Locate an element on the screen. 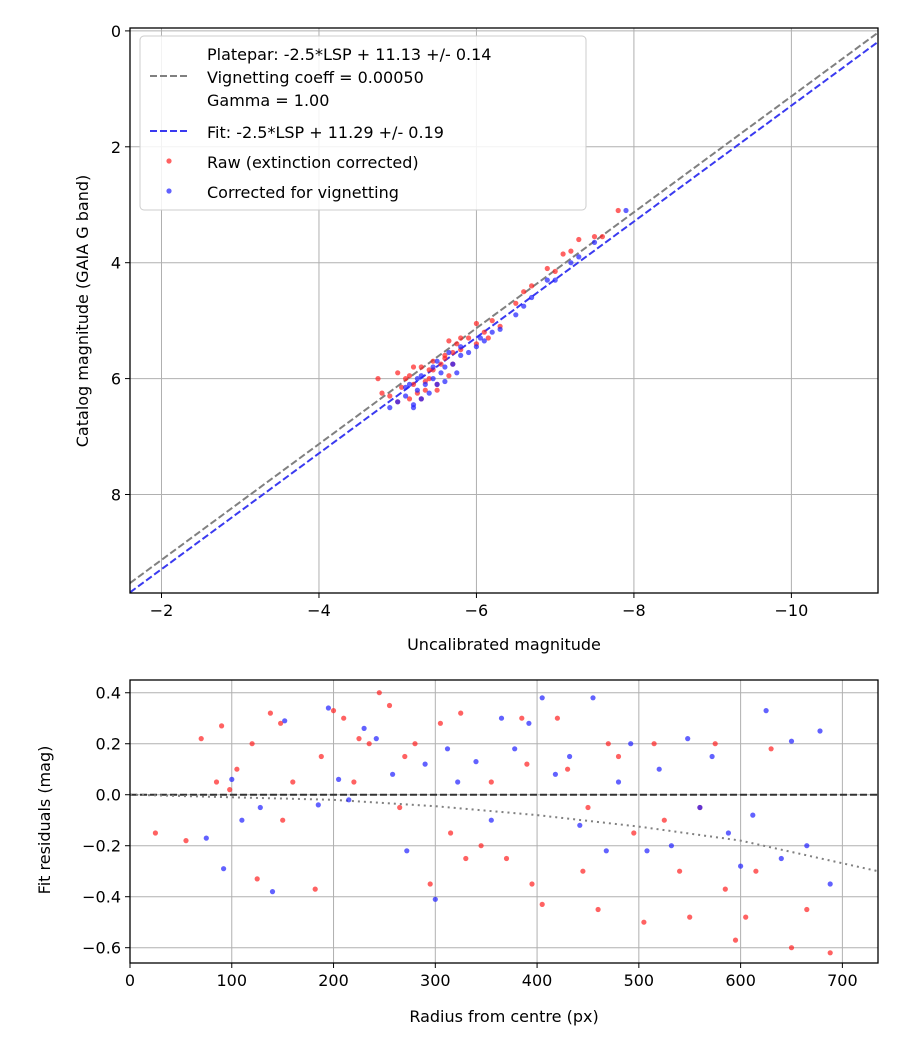  bottom-y-tick-label: −0.6 is located at coordinates (101, 948).